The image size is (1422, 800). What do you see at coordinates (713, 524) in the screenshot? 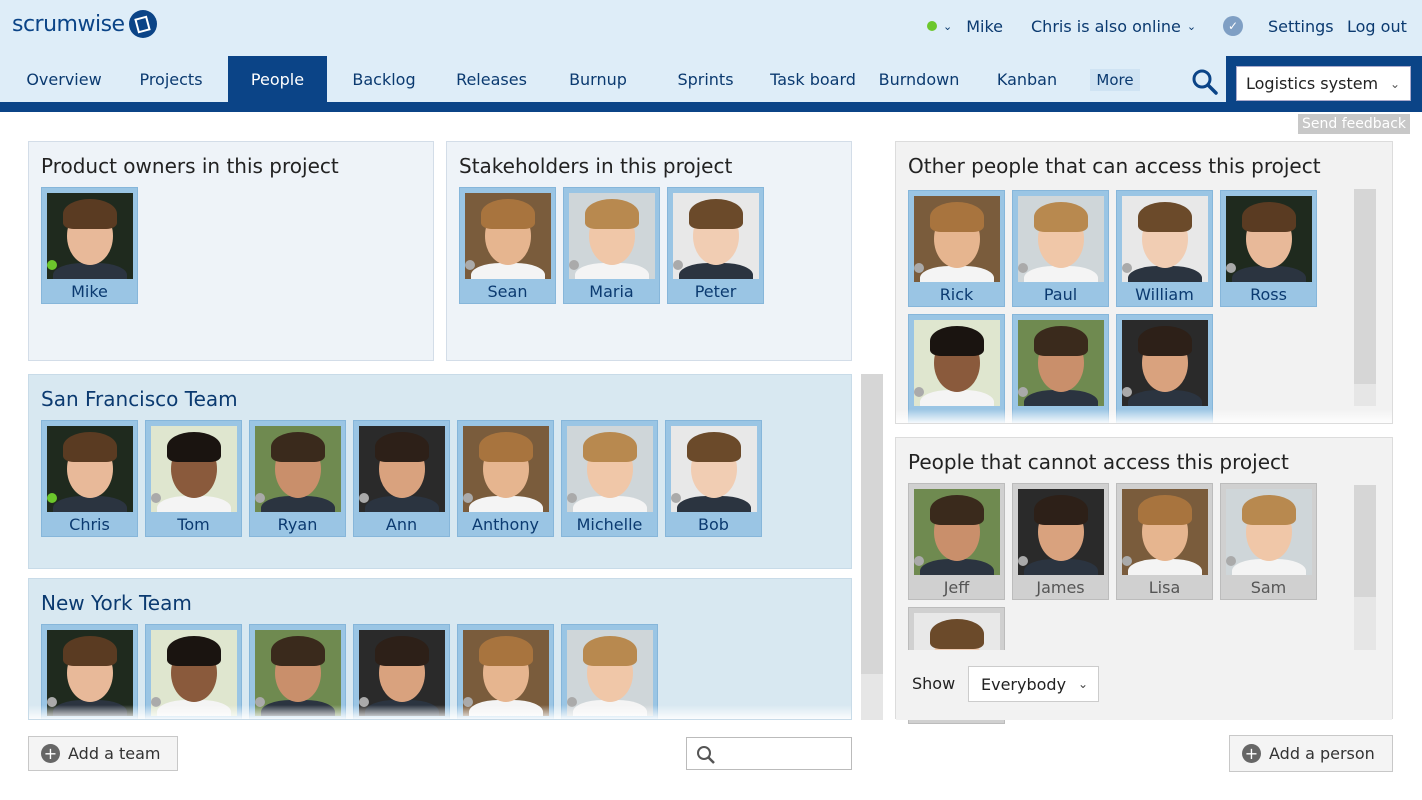
I see `person-name: Bob` at bounding box center [713, 524].